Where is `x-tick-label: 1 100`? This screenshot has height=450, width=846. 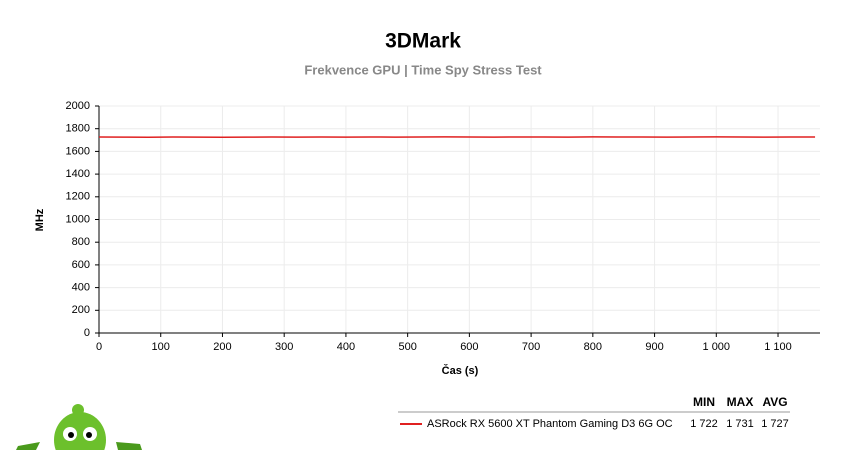 x-tick-label: 1 100 is located at coordinates (778, 347).